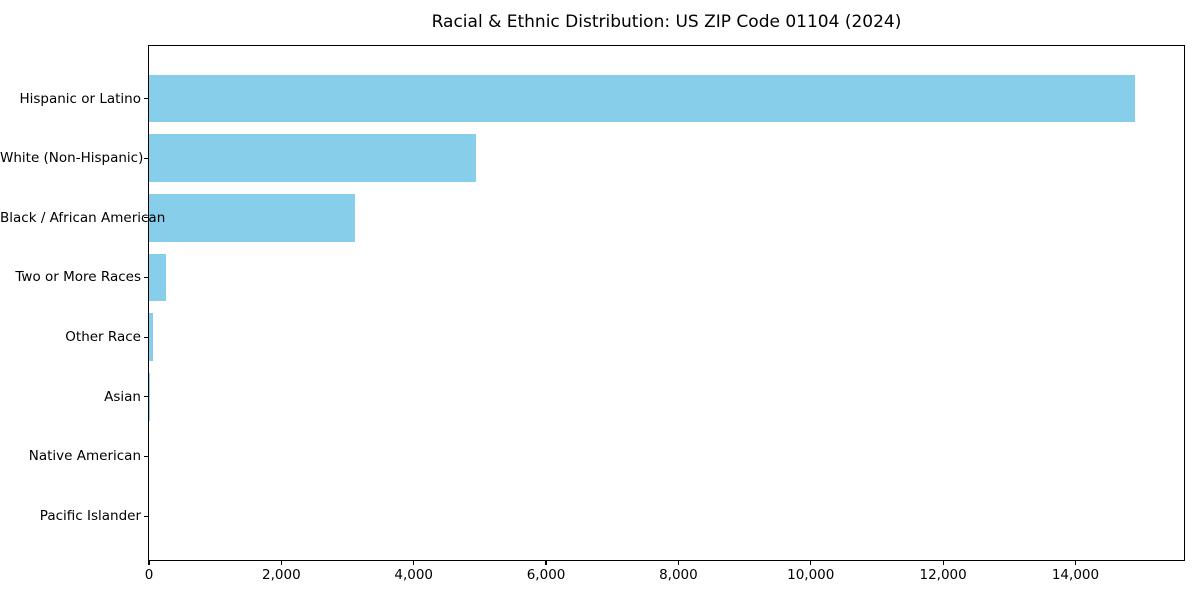  What do you see at coordinates (80, 98) in the screenshot?
I see `y-tick-label: Hispanic or Latino` at bounding box center [80, 98].